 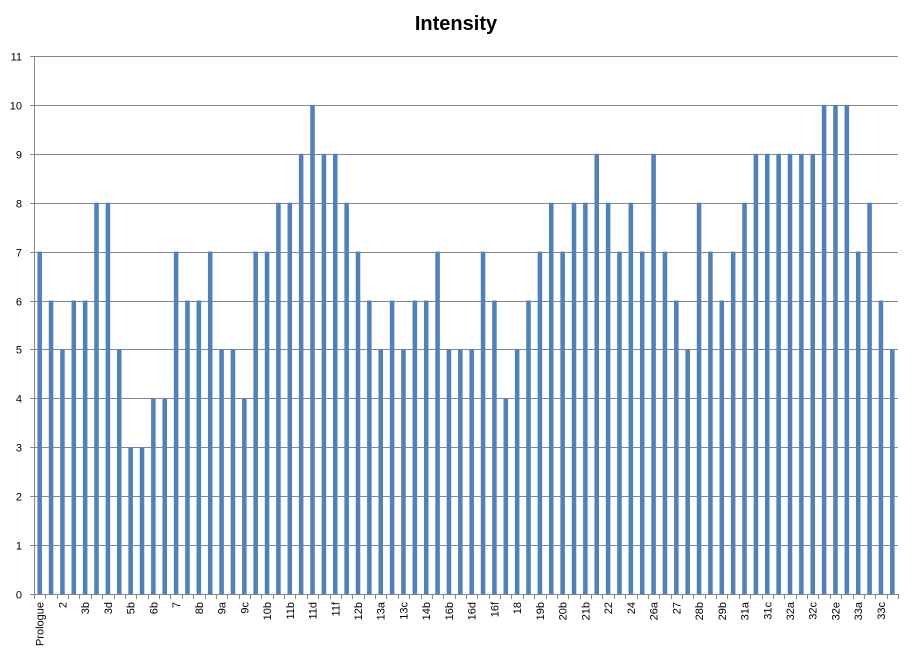 What do you see at coordinates (177, 605) in the screenshot?
I see `x-tick-label: 7` at bounding box center [177, 605].